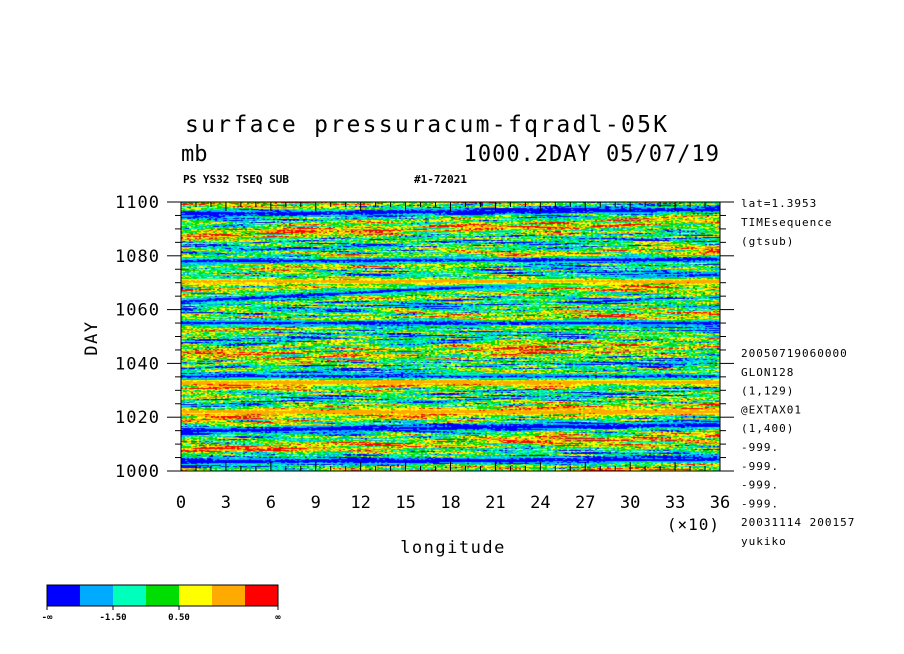 This screenshot has height=654, width=904. I want to click on side-info-top-line: TIMEsequence, so click(786, 222).